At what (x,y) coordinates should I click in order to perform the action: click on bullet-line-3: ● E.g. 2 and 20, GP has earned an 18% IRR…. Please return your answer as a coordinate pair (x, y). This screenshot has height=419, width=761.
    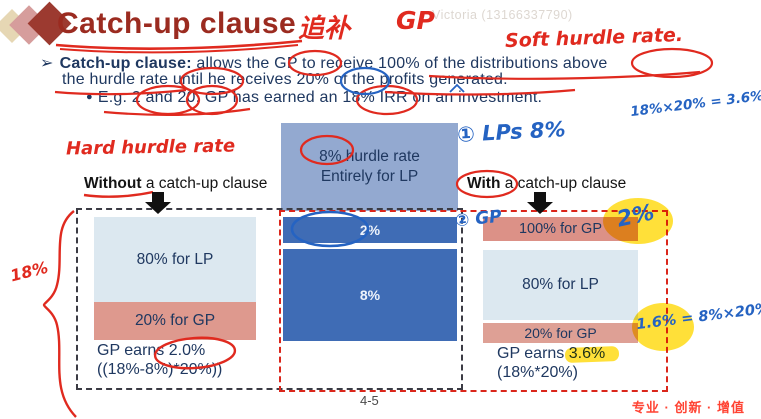
    Looking at the image, I should click on (314, 98).